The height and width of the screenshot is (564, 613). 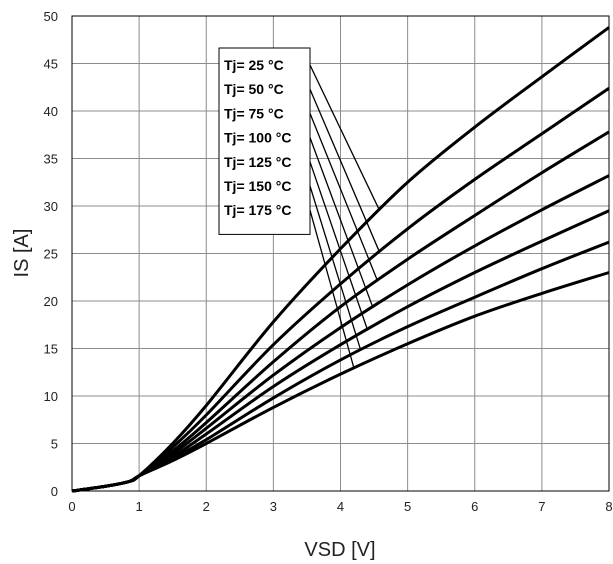 I want to click on x-tick-label: 3, so click(x=273, y=506).